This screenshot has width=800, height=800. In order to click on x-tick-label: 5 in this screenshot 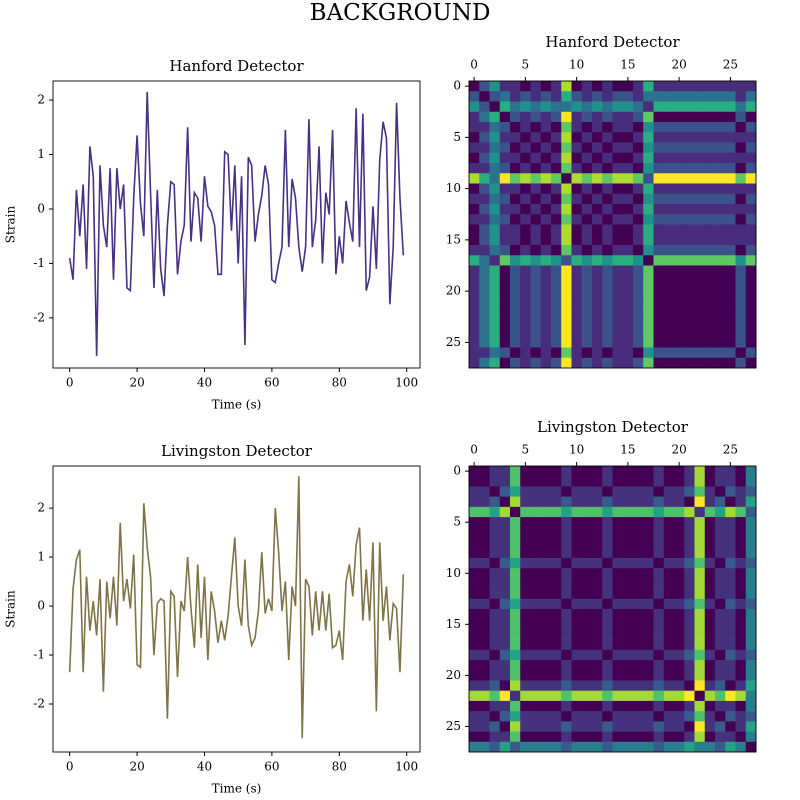, I will do `click(526, 65)`.